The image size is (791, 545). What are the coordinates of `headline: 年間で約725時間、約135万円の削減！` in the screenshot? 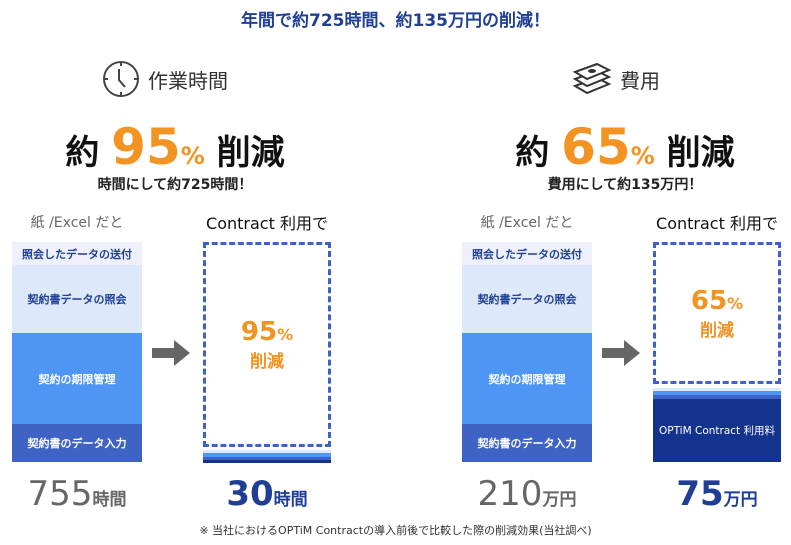 It's located at (395, 21).